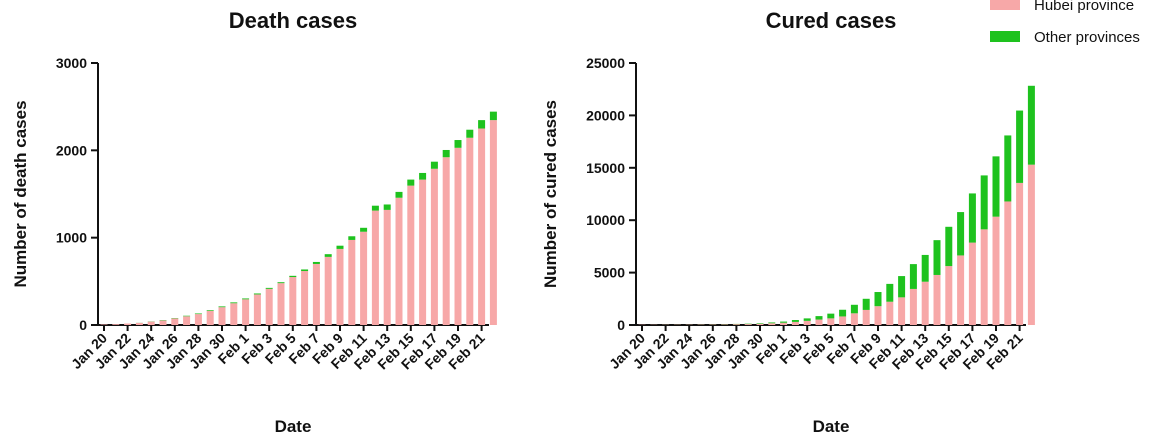 This screenshot has width=1169, height=446. What do you see at coordinates (1005, 36) in the screenshot?
I see `legend-swatch-other` at bounding box center [1005, 36].